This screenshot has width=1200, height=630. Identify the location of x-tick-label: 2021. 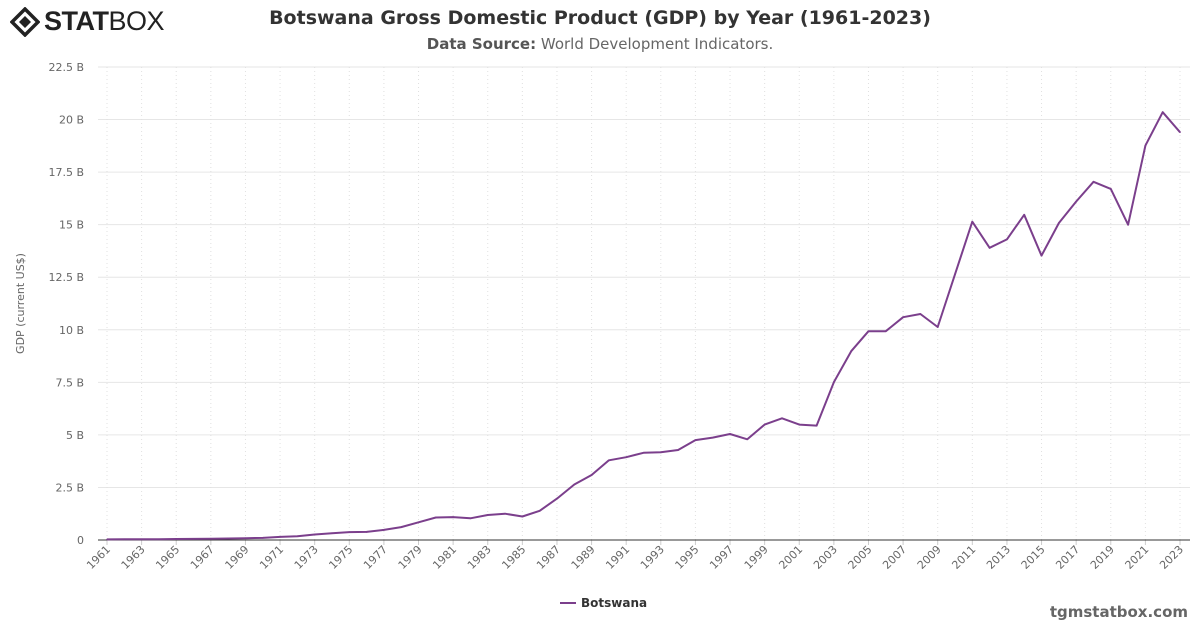
(1137, 557).